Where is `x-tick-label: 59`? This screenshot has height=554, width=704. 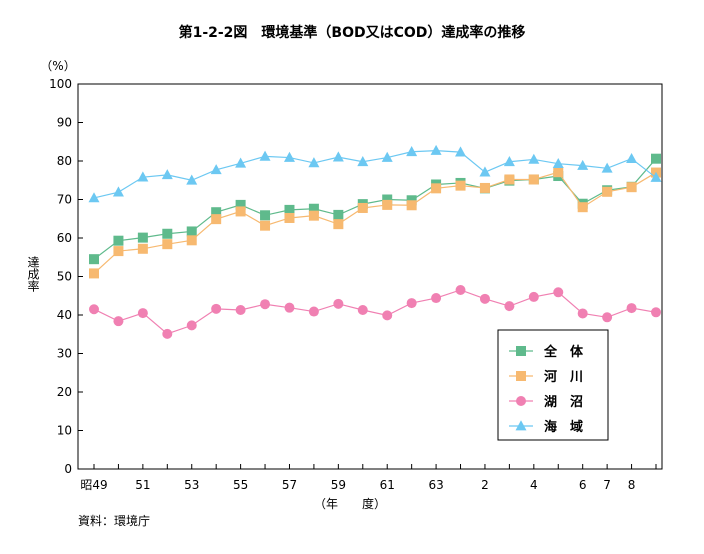
x-tick-label: 59 is located at coordinates (338, 485).